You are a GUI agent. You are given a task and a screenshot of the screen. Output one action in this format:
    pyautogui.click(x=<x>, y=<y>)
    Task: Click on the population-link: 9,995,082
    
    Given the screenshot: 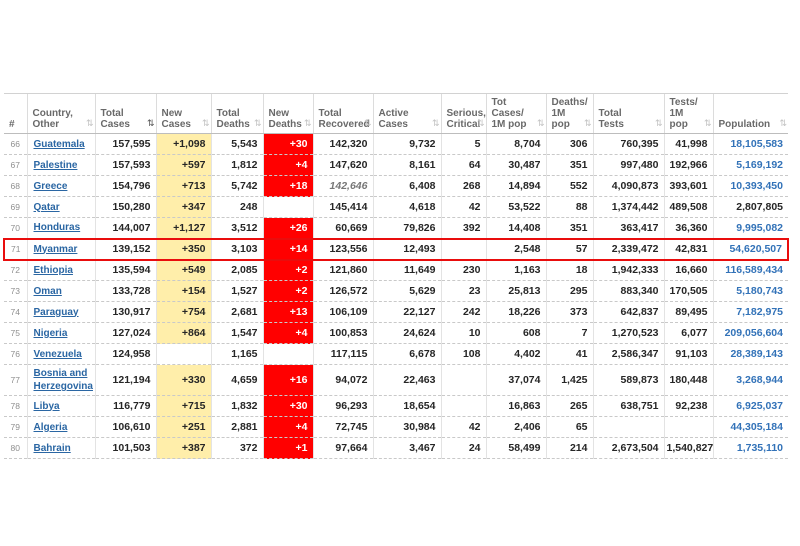 What is the action you would take?
    pyautogui.click(x=759, y=227)
    